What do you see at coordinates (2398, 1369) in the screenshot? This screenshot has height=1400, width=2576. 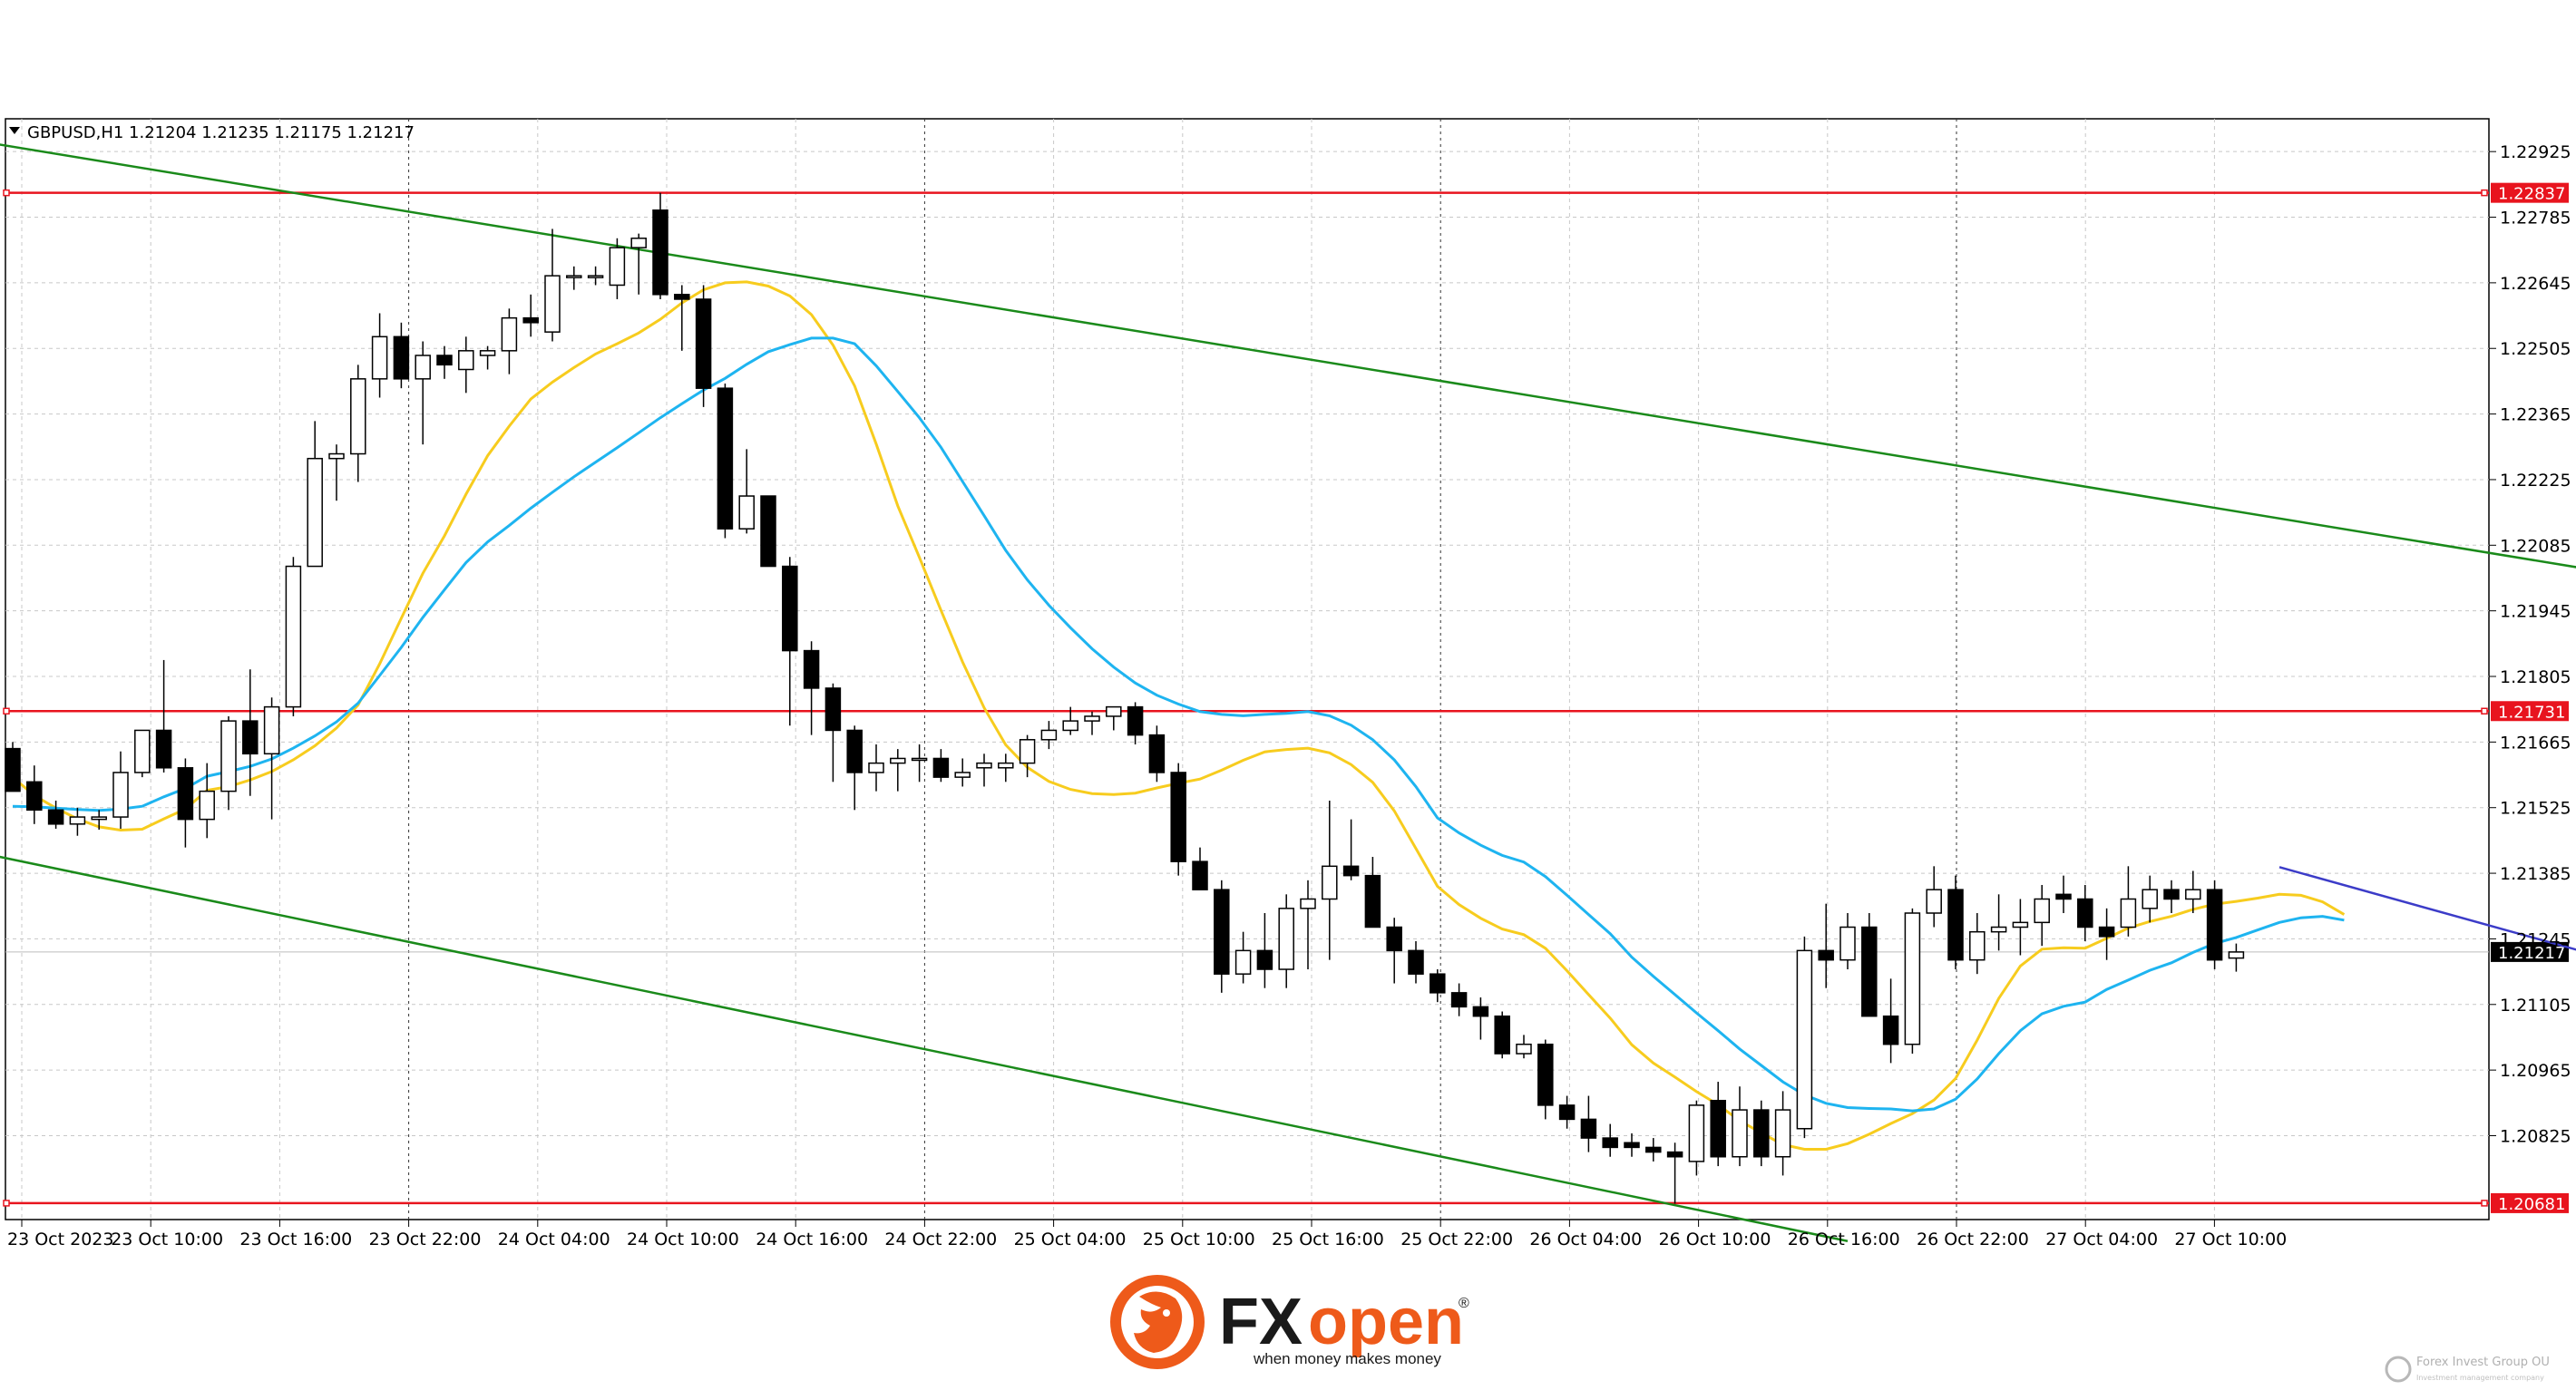 I see `watermark-ring-icon` at bounding box center [2398, 1369].